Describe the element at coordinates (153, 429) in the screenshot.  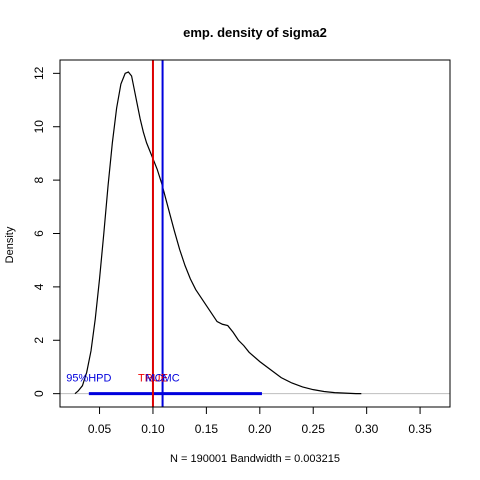
I see `x-tick-label: 0.10` at that location.